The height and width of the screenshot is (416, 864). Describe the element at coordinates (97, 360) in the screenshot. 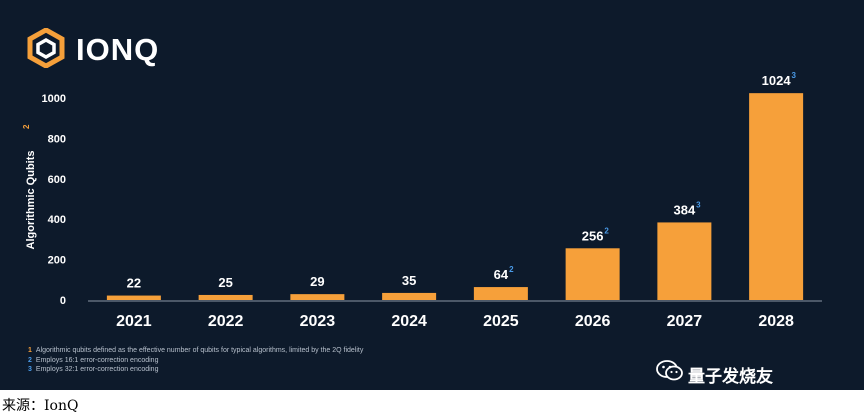

I see `footnote-text: Employs 16:1 error-correction encoding` at that location.